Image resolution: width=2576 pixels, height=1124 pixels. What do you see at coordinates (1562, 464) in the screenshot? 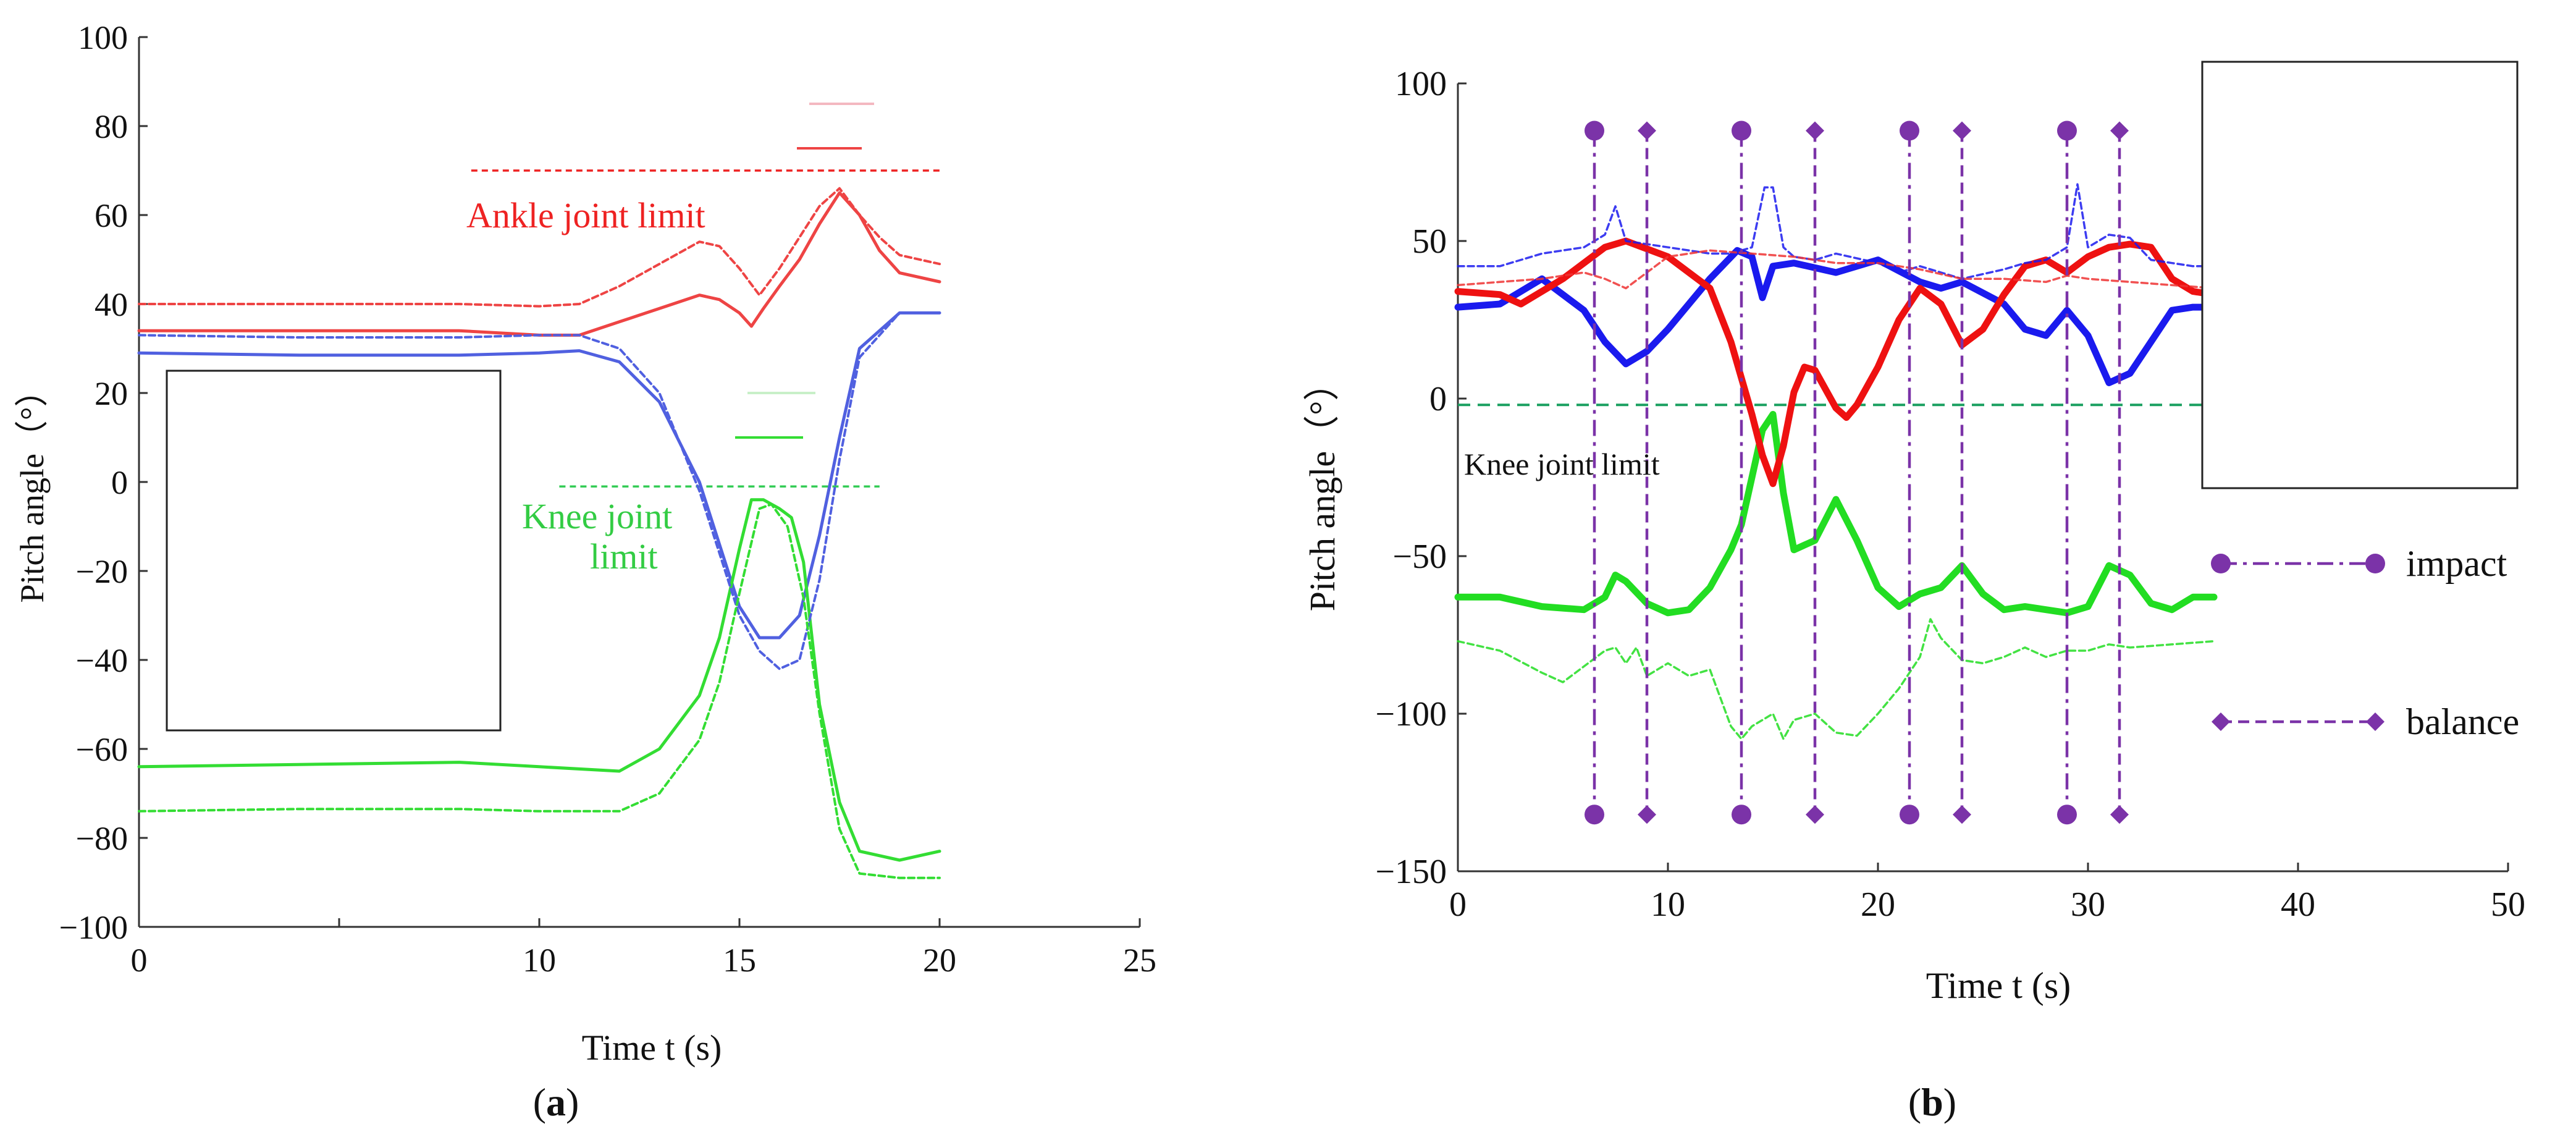
I see `annotation-knee-limit-b: Knee joint limit` at bounding box center [1562, 464].